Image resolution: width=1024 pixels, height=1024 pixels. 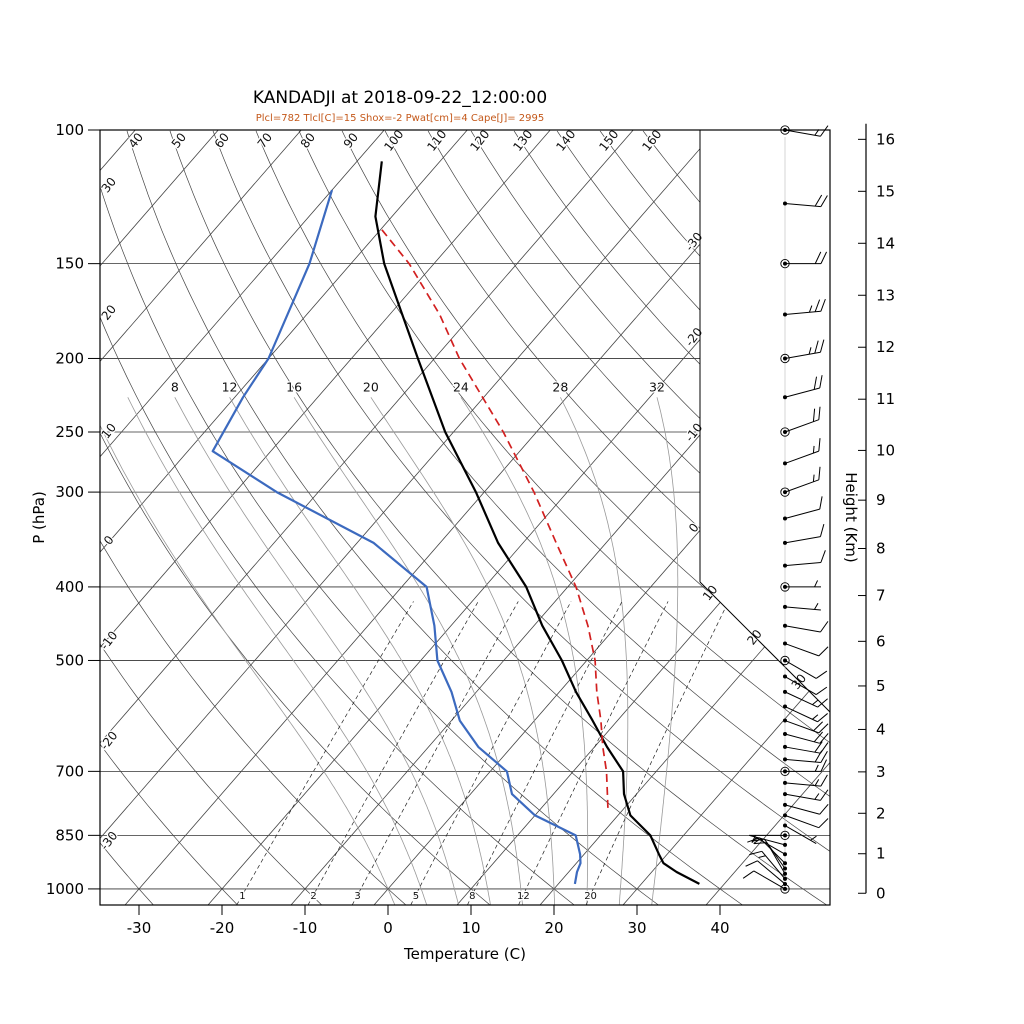 I want to click on svg-text: 24, so click(x=461, y=386).